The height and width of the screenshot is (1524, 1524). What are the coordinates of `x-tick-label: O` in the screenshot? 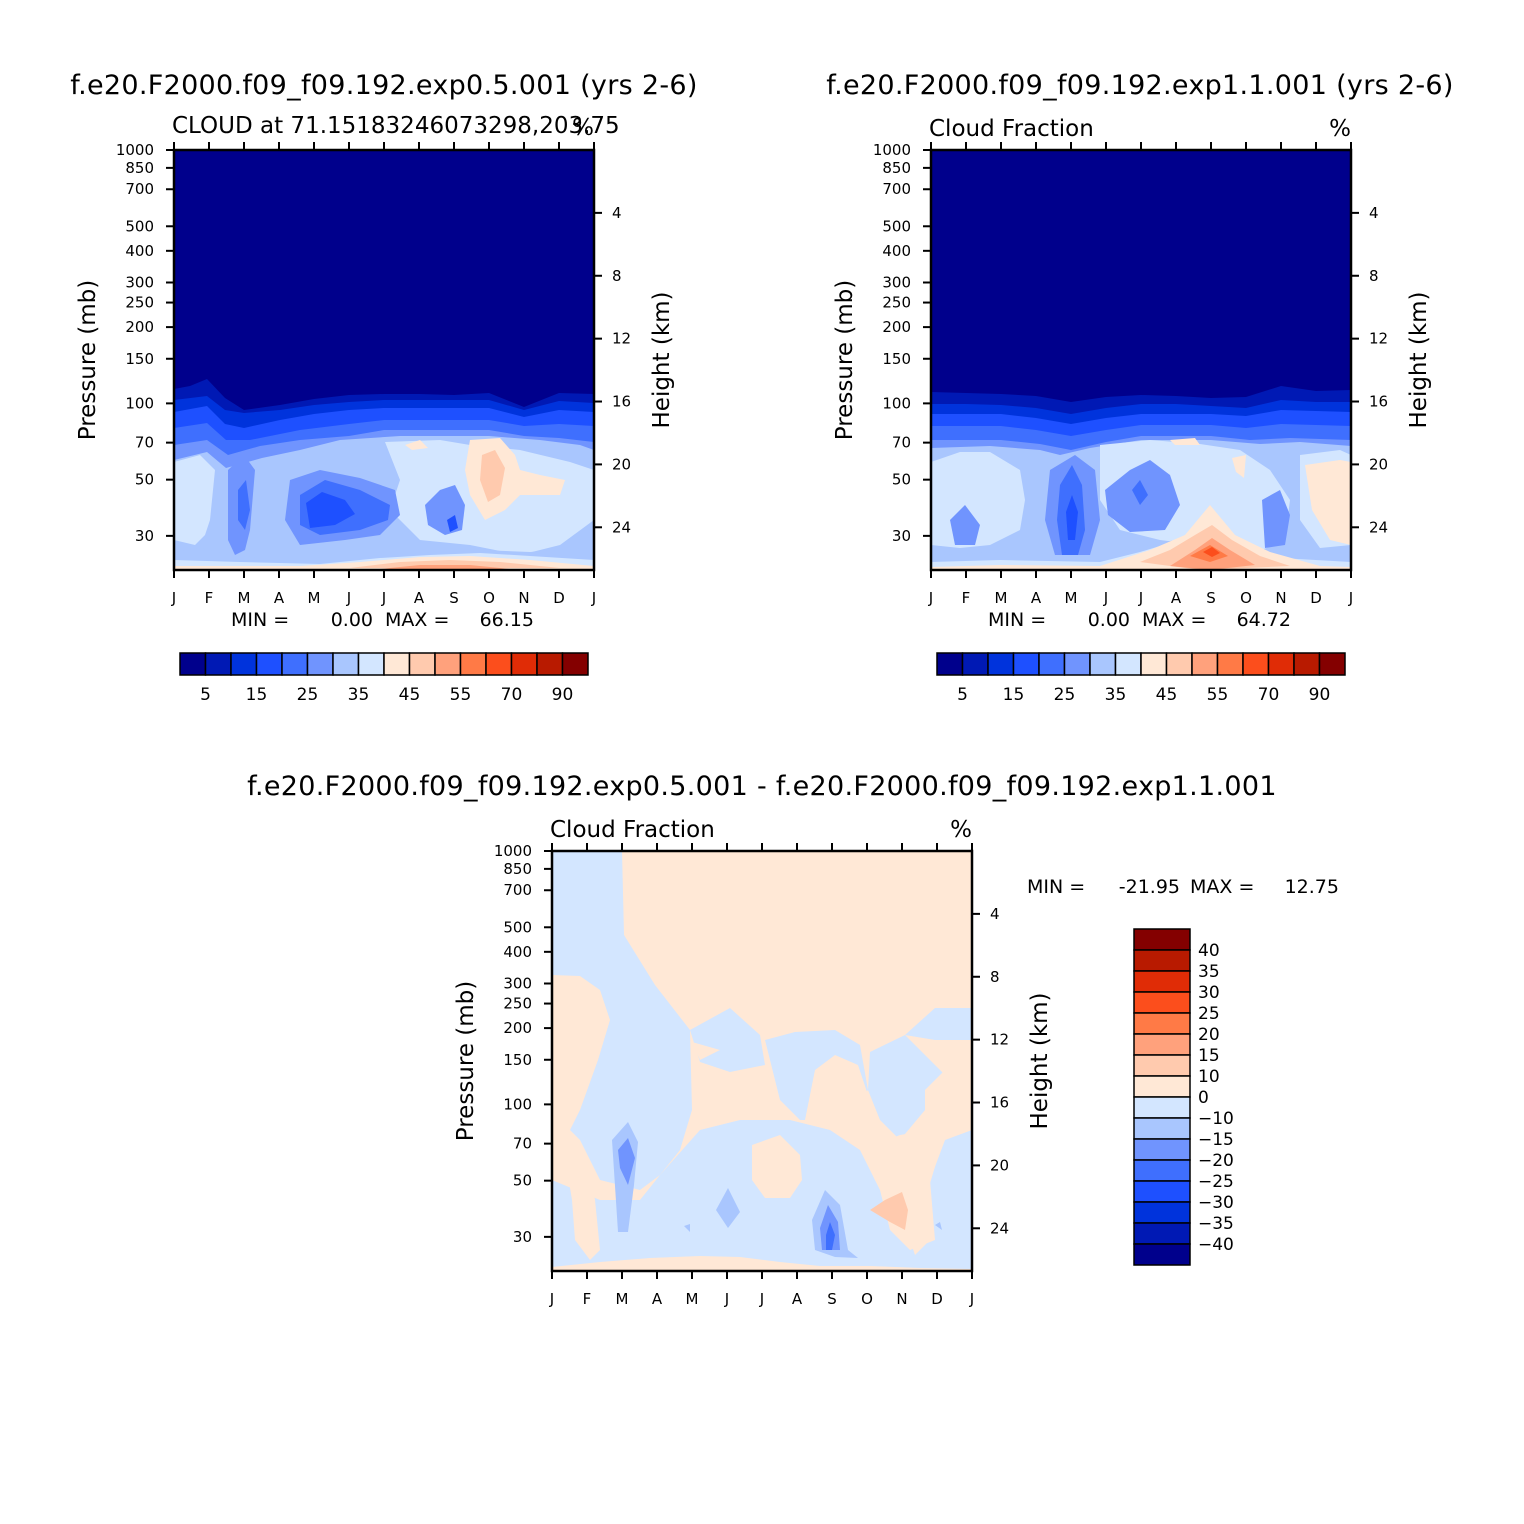 It's located at (1246, 598).